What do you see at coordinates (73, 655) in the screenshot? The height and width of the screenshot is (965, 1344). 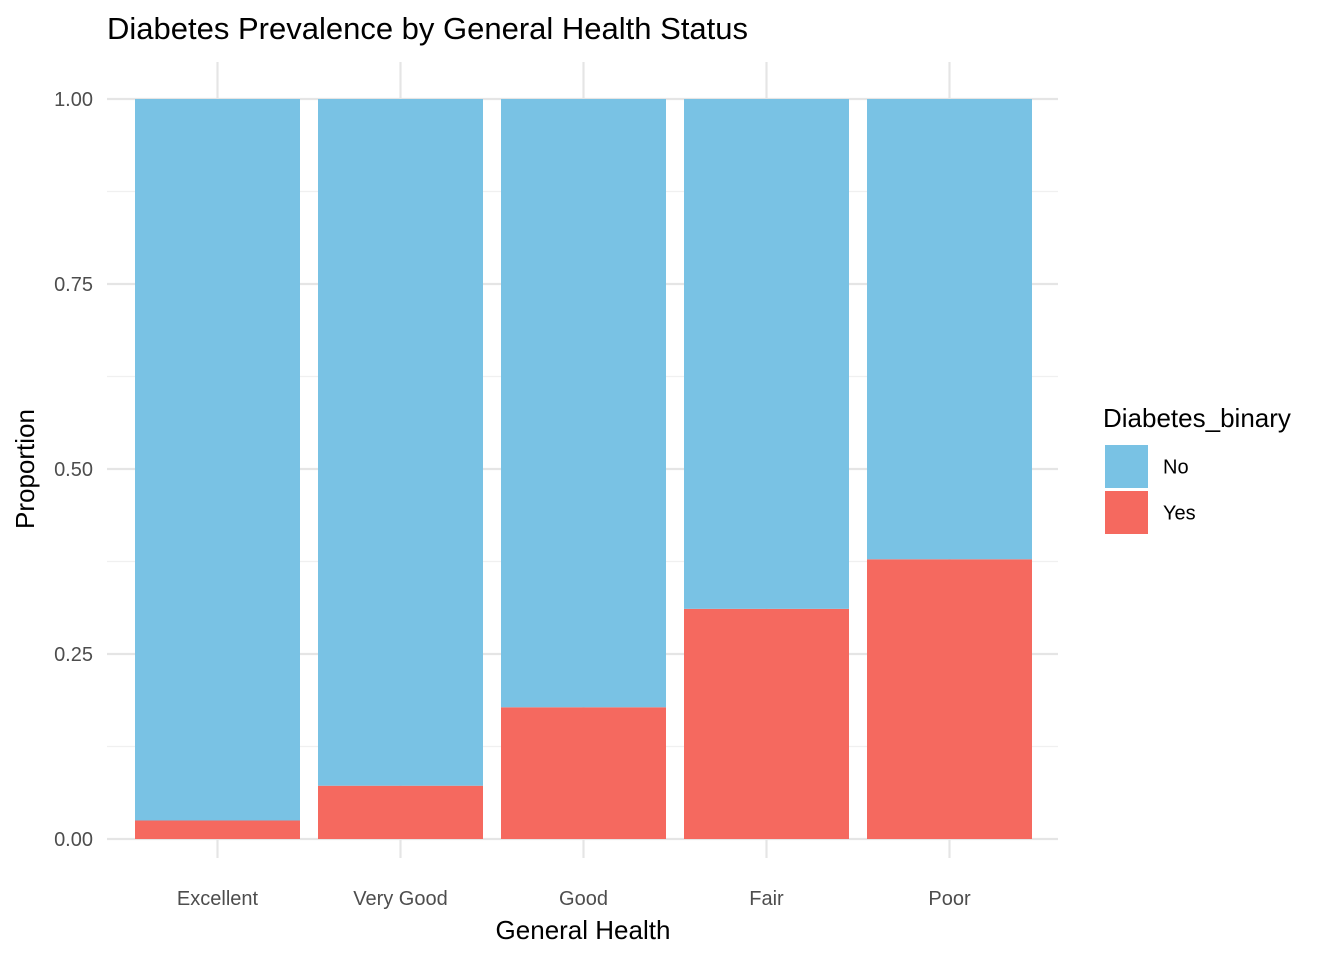 I see `y-tick-label: 0.25` at bounding box center [73, 655].